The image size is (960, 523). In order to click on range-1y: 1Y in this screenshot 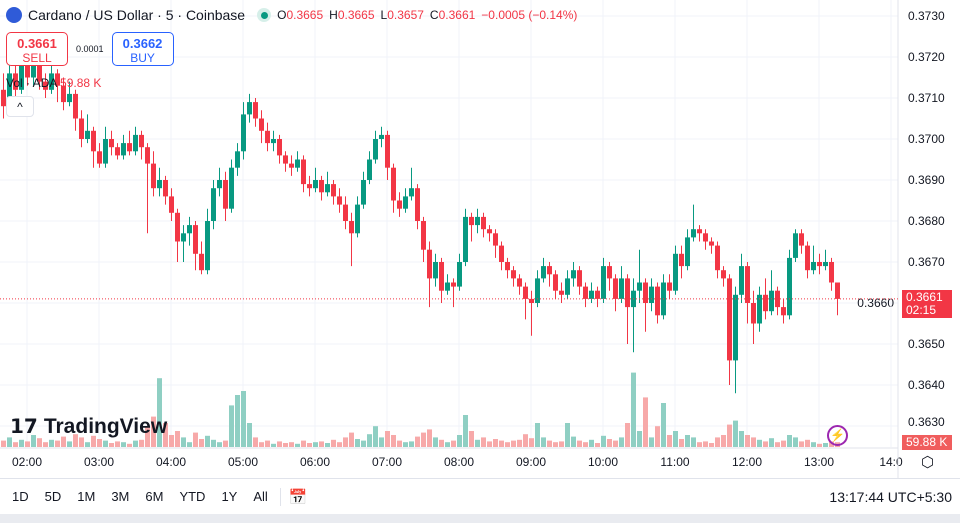, I will do `click(229, 496)`.